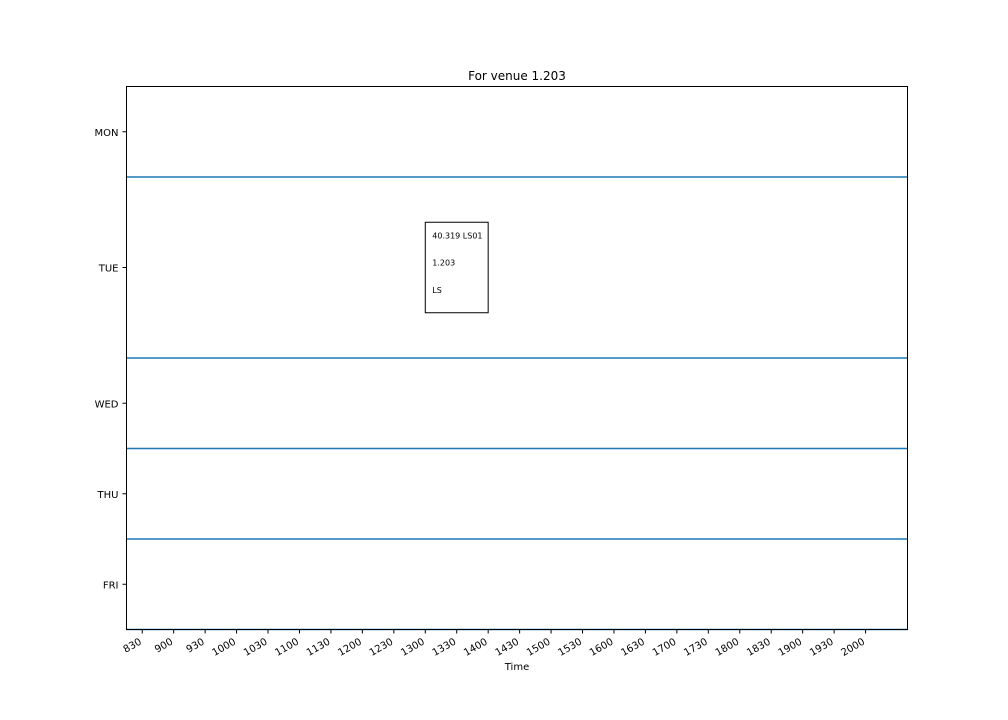 Image resolution: width=1008 pixels, height=720 pixels. I want to click on x-tick-label: 1300, so click(413, 648).